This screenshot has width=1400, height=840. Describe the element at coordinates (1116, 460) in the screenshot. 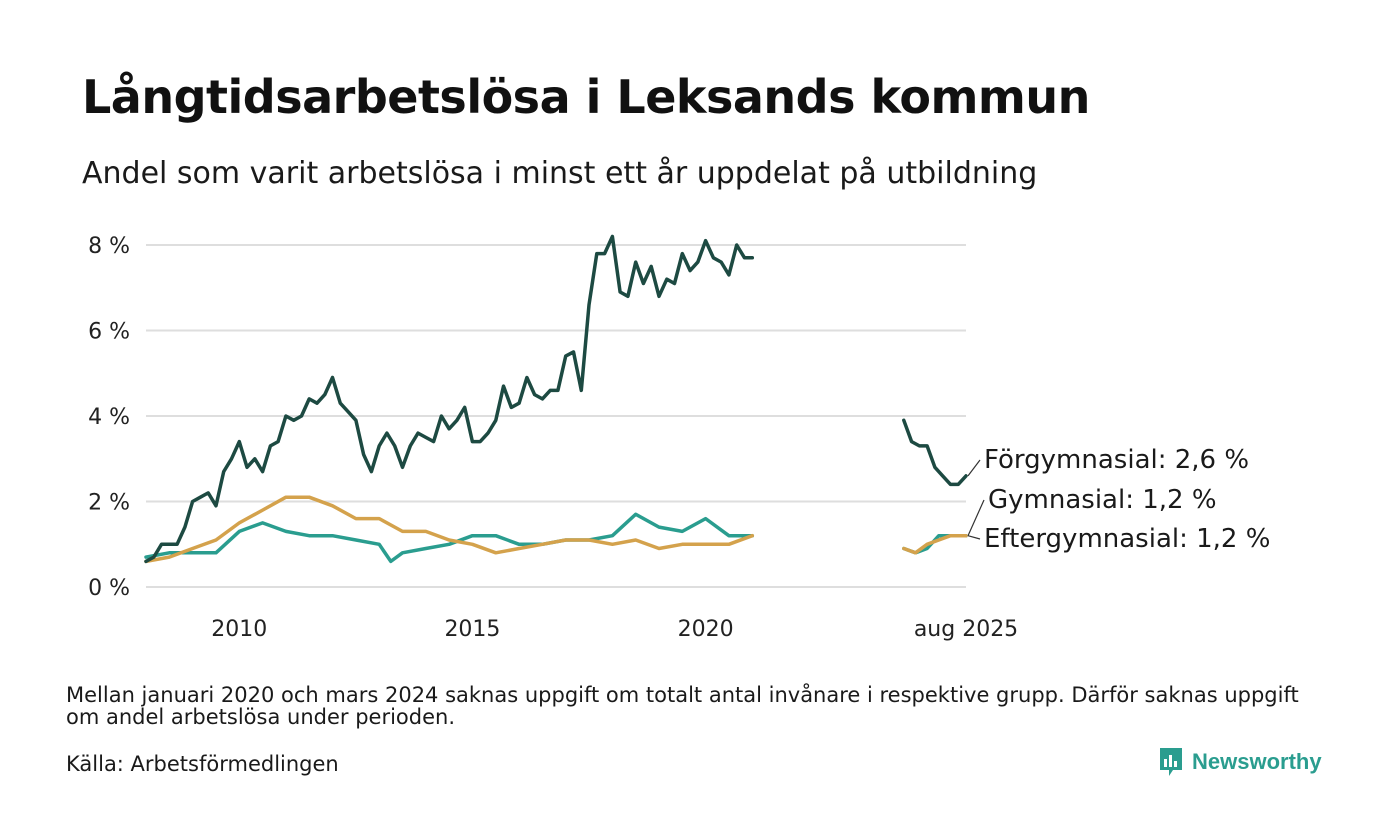

I see `series-end-label: Förgymnasial: 2,6 %` at that location.